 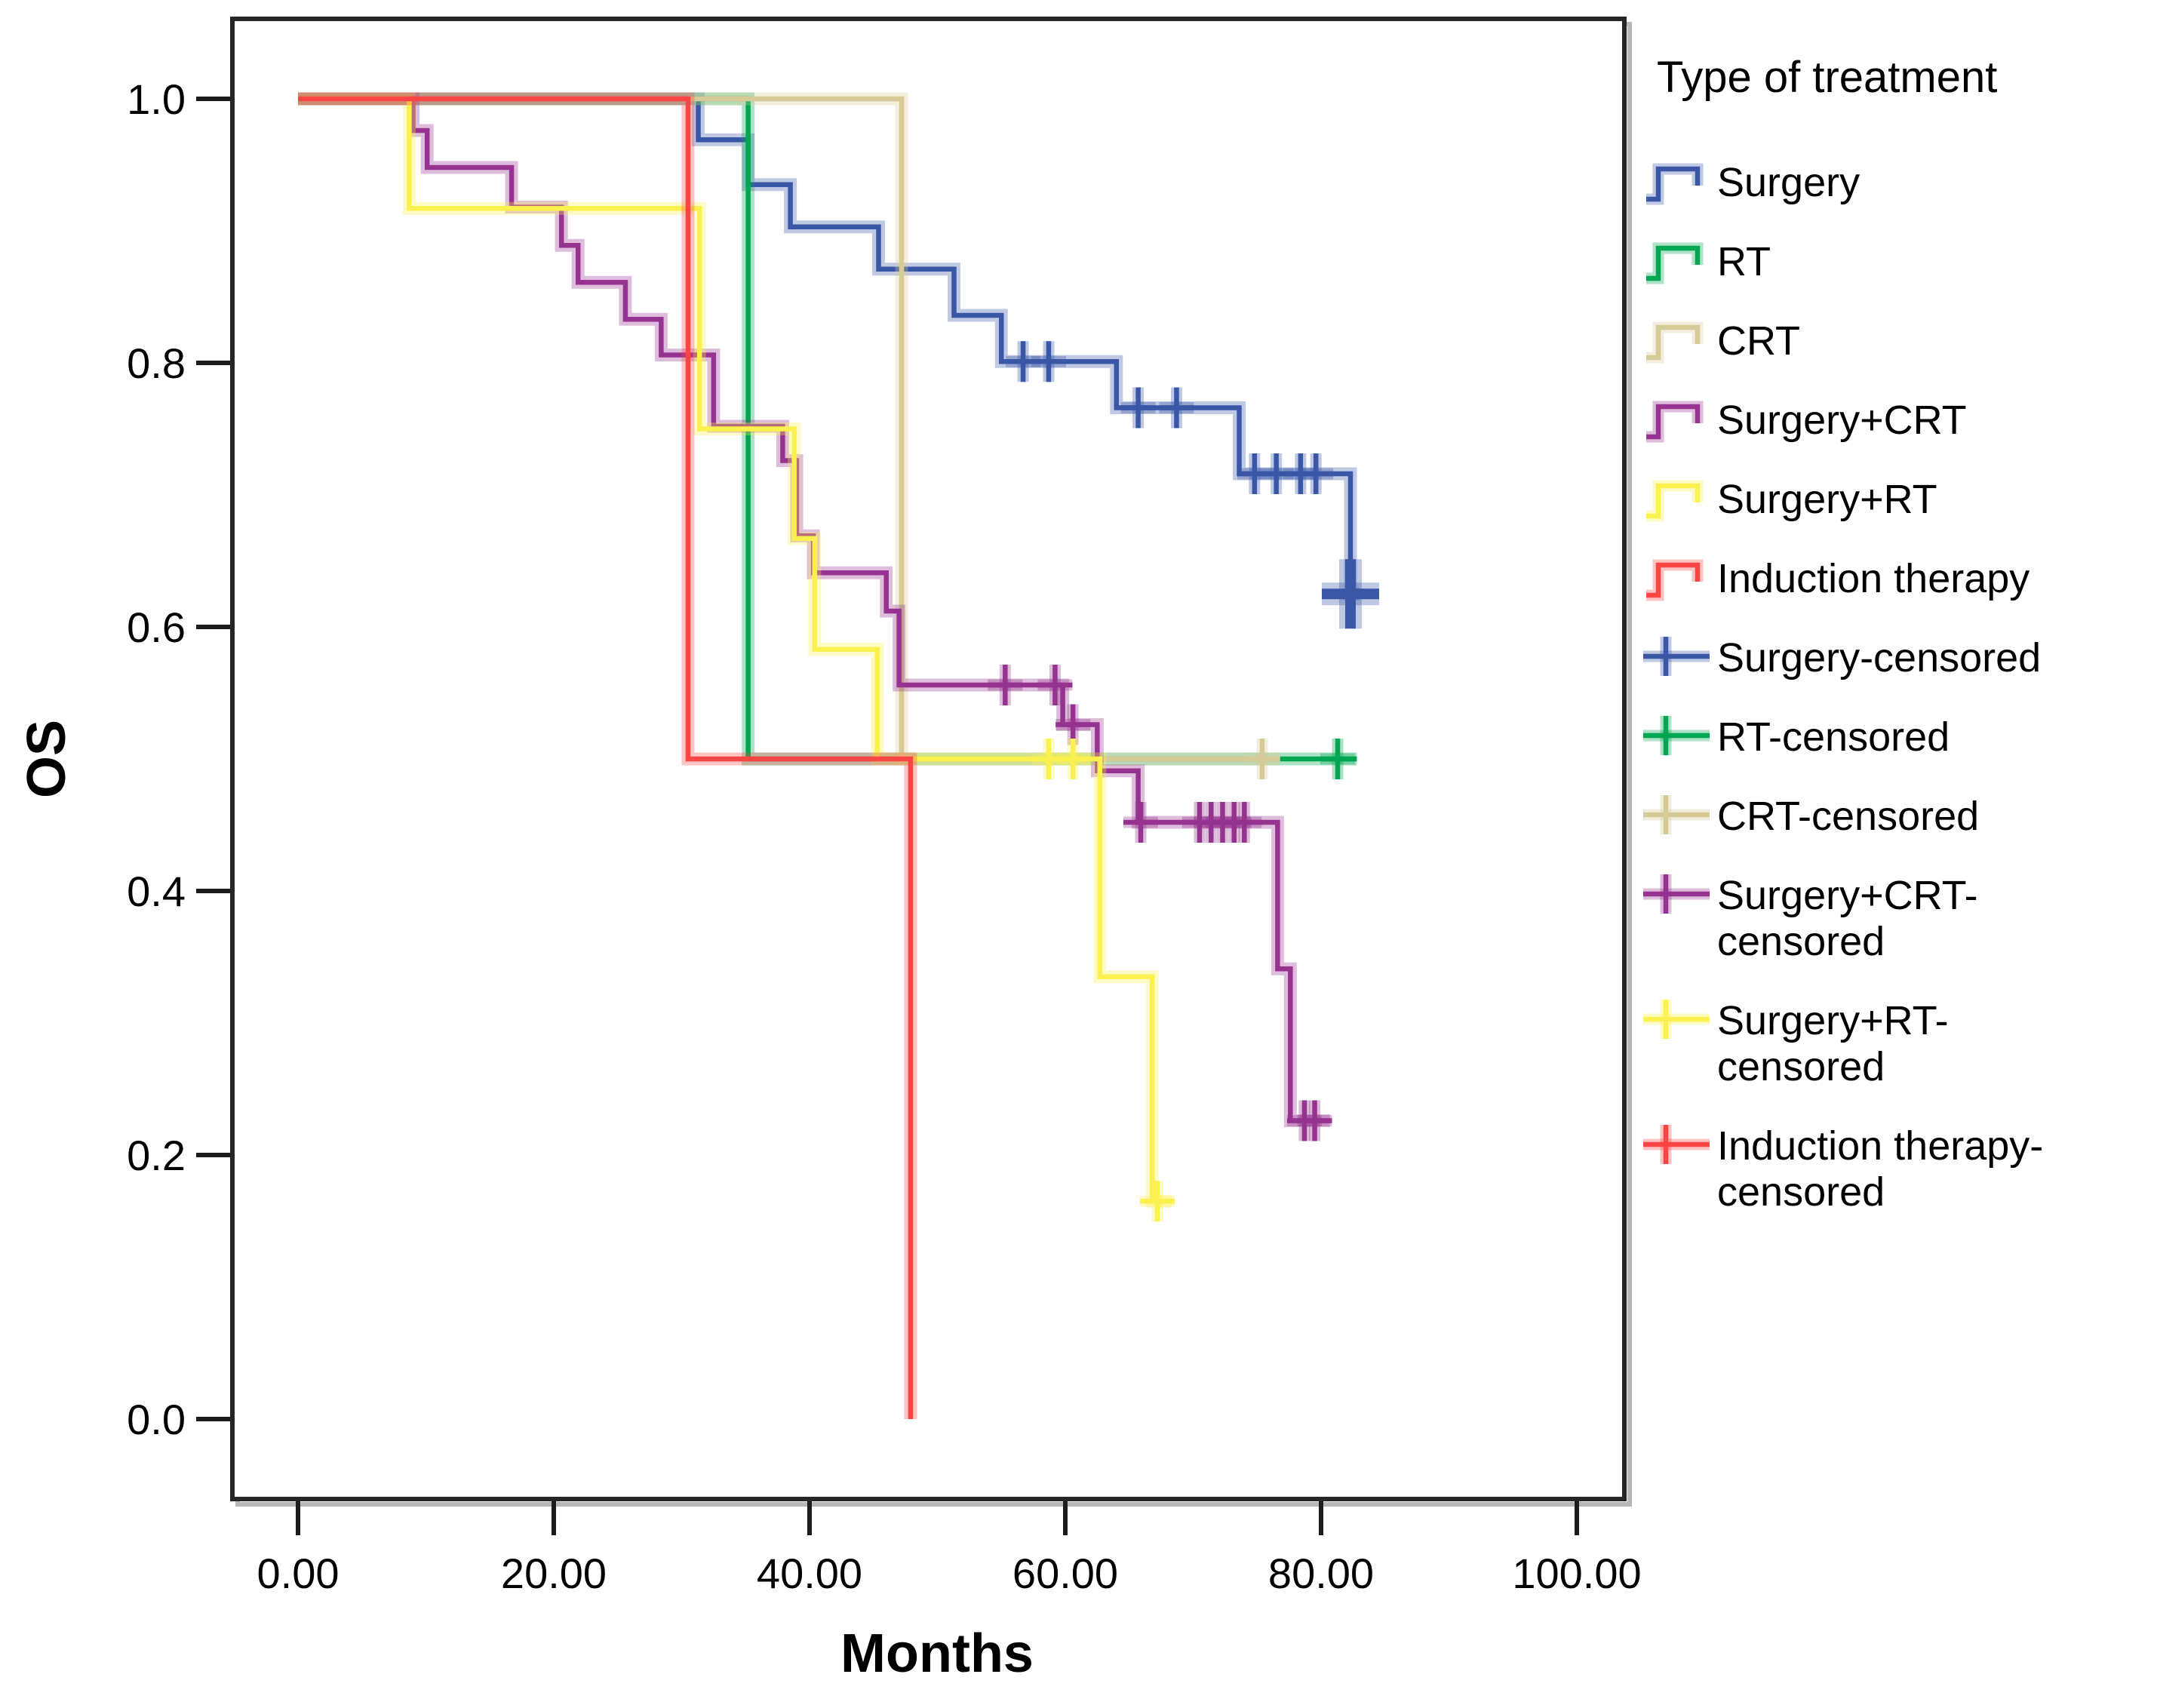 I want to click on x-tick-label: 20.00, so click(x=554, y=1573).